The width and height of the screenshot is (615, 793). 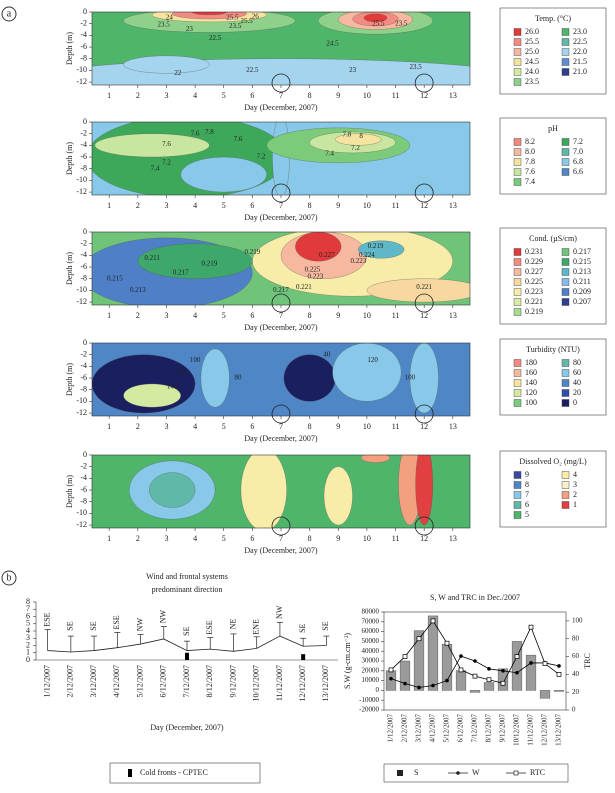 What do you see at coordinates (281, 107) in the screenshot?
I see `x-axis-label: Day (December, 2007)` at bounding box center [281, 107].